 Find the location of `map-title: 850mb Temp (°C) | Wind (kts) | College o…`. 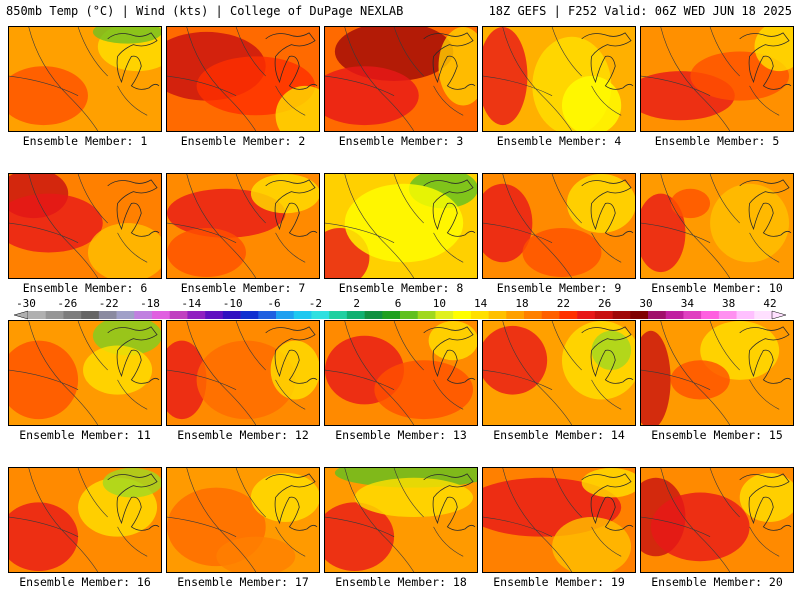

map-title: 850mb Temp (°C) | Wind (kts) | College o… is located at coordinates (205, 11).